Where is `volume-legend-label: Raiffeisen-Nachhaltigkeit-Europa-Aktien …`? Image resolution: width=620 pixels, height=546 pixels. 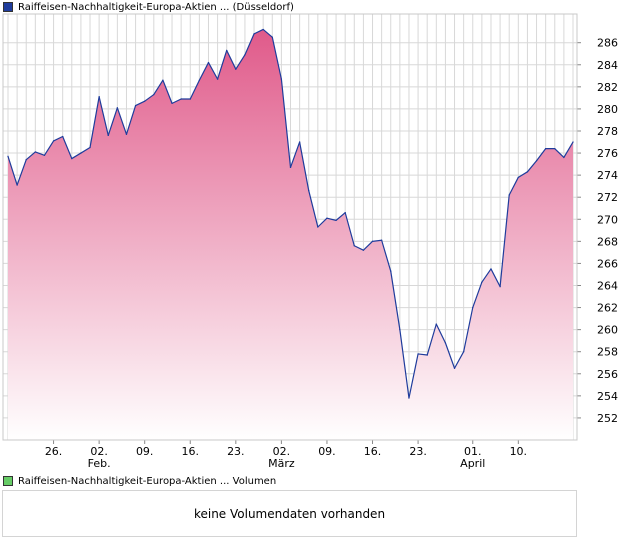 volume-legend-label: Raiffeisen-Nachhaltigkeit-Europa-Aktien … is located at coordinates (147, 481).